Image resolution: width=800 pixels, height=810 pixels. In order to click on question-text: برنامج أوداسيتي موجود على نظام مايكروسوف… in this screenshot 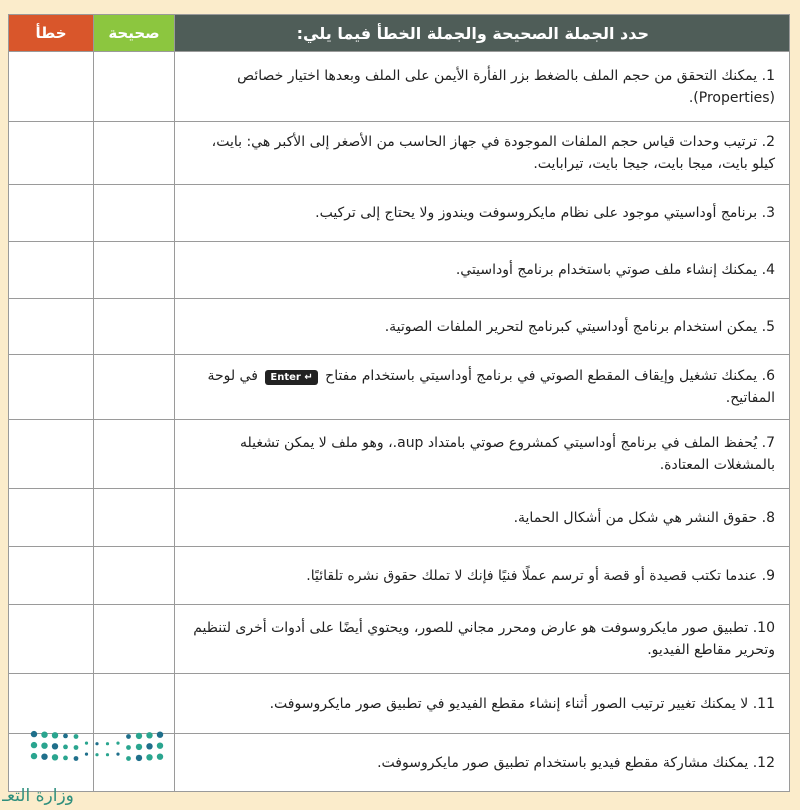, I will do `click(536, 213)`.